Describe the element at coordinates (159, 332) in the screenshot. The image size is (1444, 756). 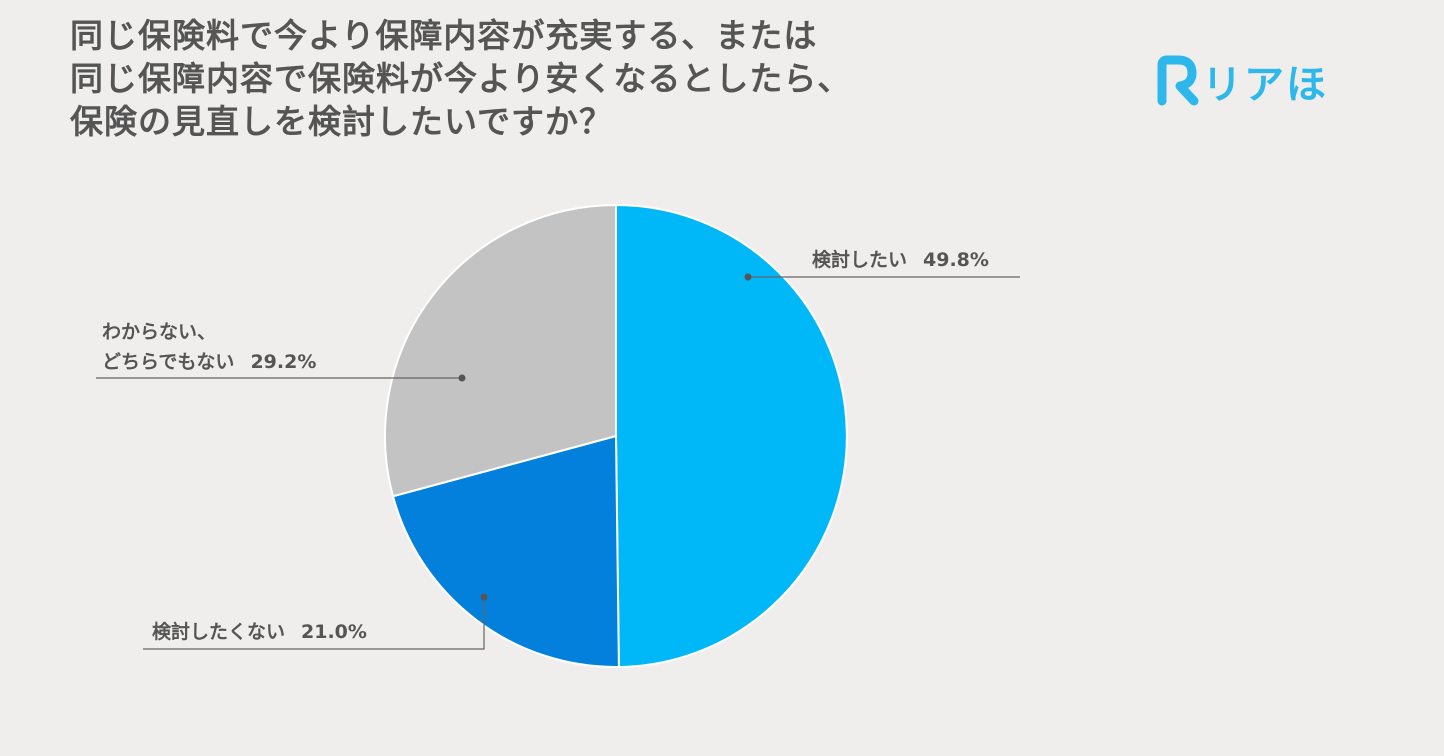
I see `slice-label-3-line-1: わからない、` at that location.